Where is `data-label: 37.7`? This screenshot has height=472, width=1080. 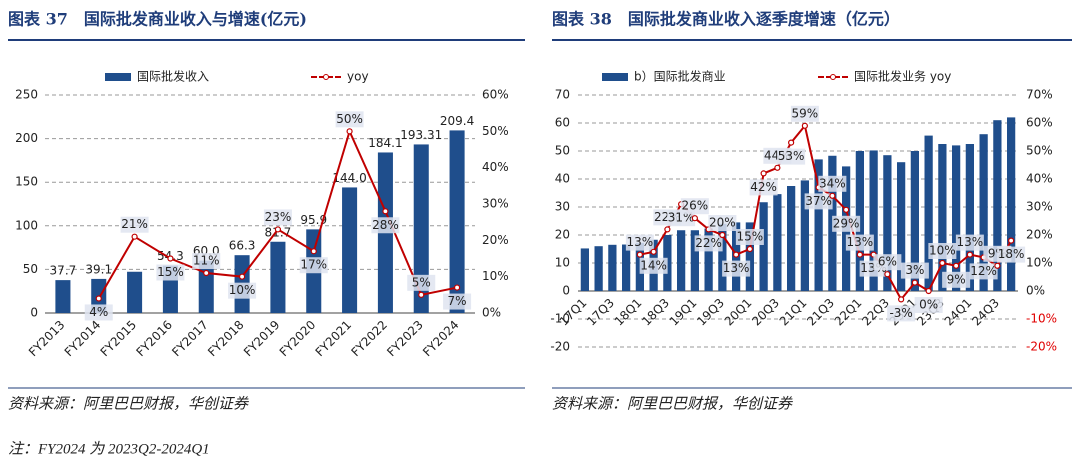 data-label: 37.7 is located at coordinates (63, 271).